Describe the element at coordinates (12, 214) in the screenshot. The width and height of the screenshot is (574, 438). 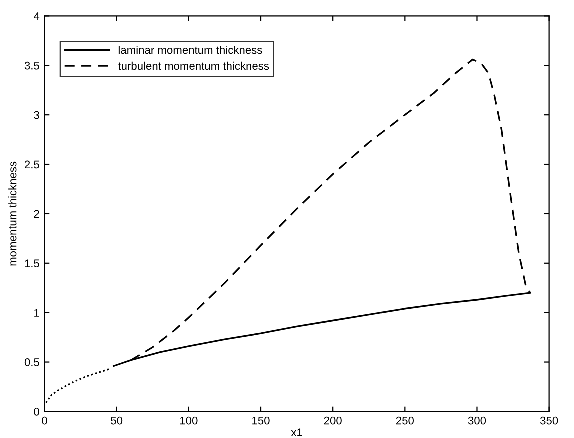
I see `y-axis-title: momentum thickness` at that location.